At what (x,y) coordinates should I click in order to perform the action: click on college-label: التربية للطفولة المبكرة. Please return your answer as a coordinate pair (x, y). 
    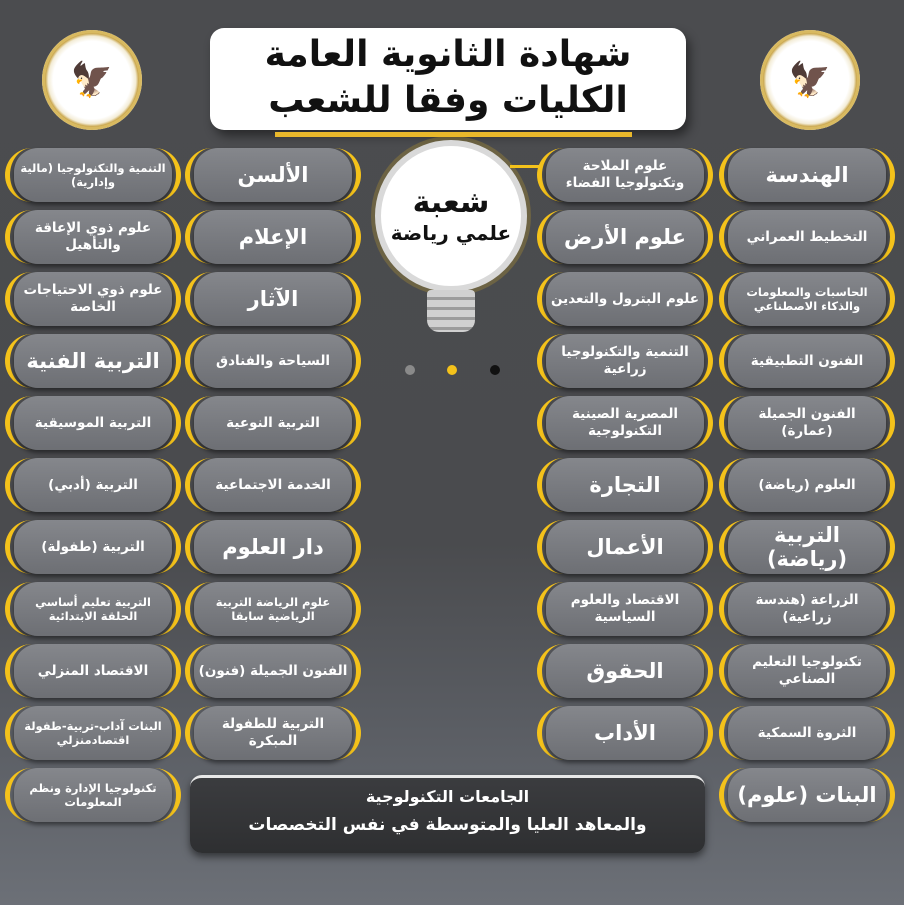
    Looking at the image, I should click on (273, 733).